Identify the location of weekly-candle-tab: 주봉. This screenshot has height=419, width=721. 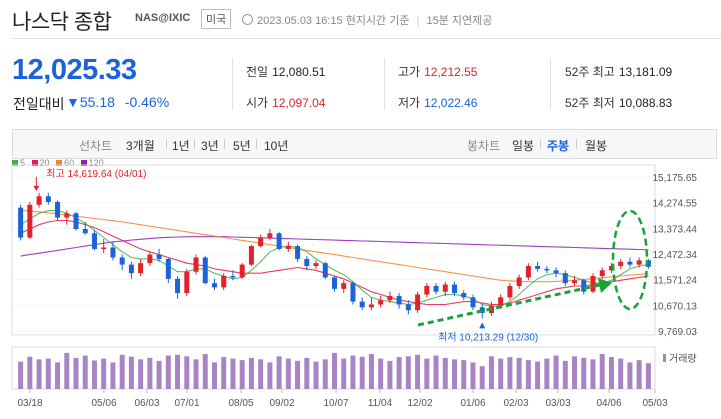
(558, 146).